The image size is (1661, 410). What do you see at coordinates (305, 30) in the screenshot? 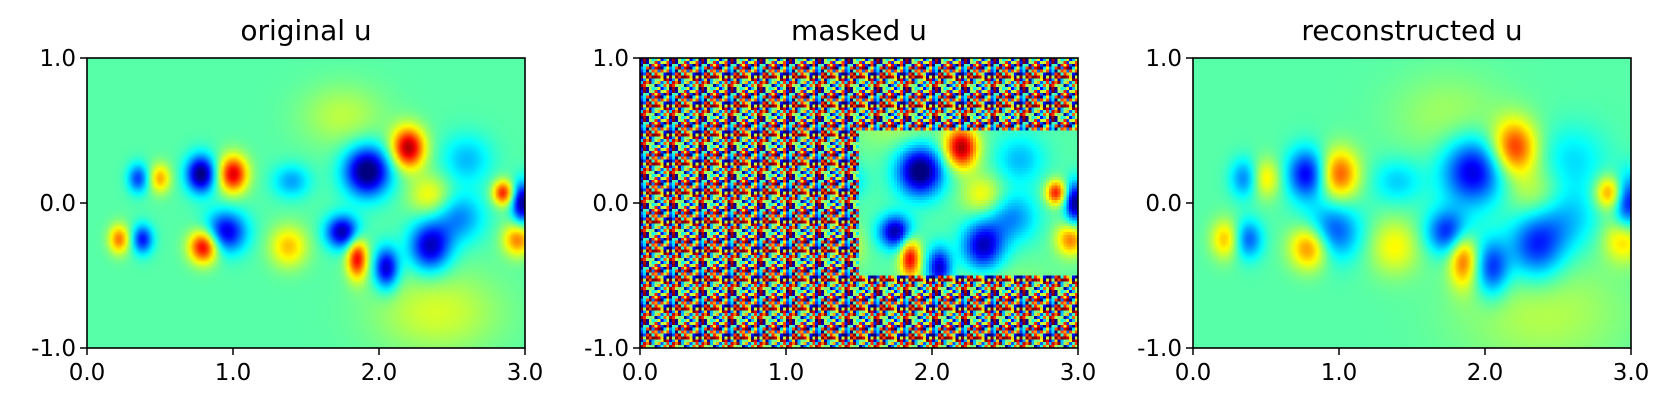
I see `chart-title: original u` at bounding box center [305, 30].